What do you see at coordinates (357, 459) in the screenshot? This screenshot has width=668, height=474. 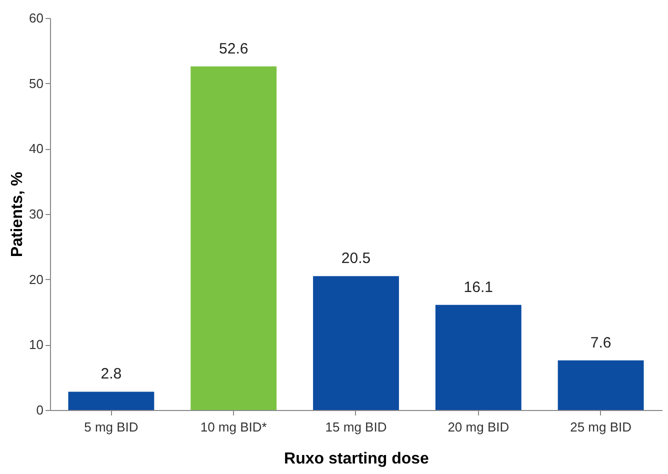 I see `x-axis-title: Ruxo starting dose` at bounding box center [357, 459].